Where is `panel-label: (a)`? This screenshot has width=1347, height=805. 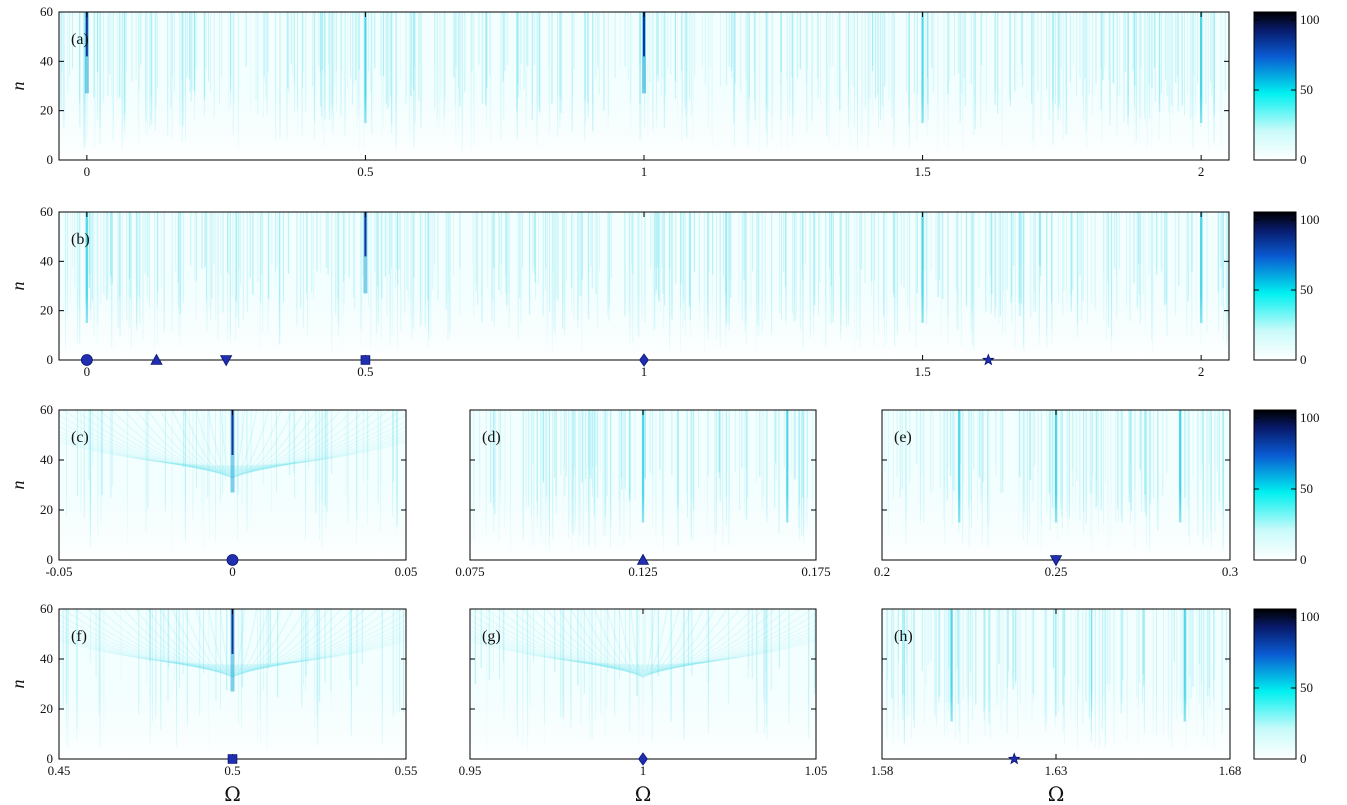
panel-label: (a) is located at coordinates (80, 39).